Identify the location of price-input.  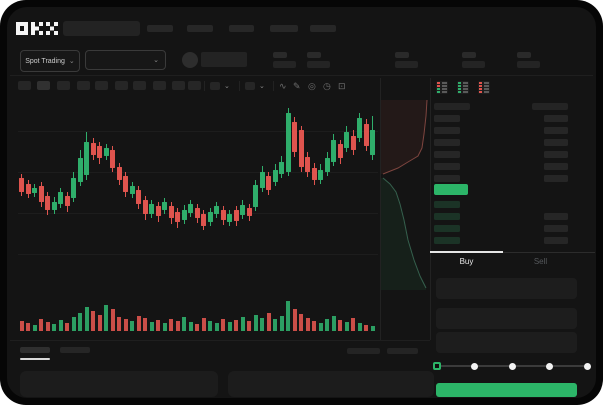
(506, 288).